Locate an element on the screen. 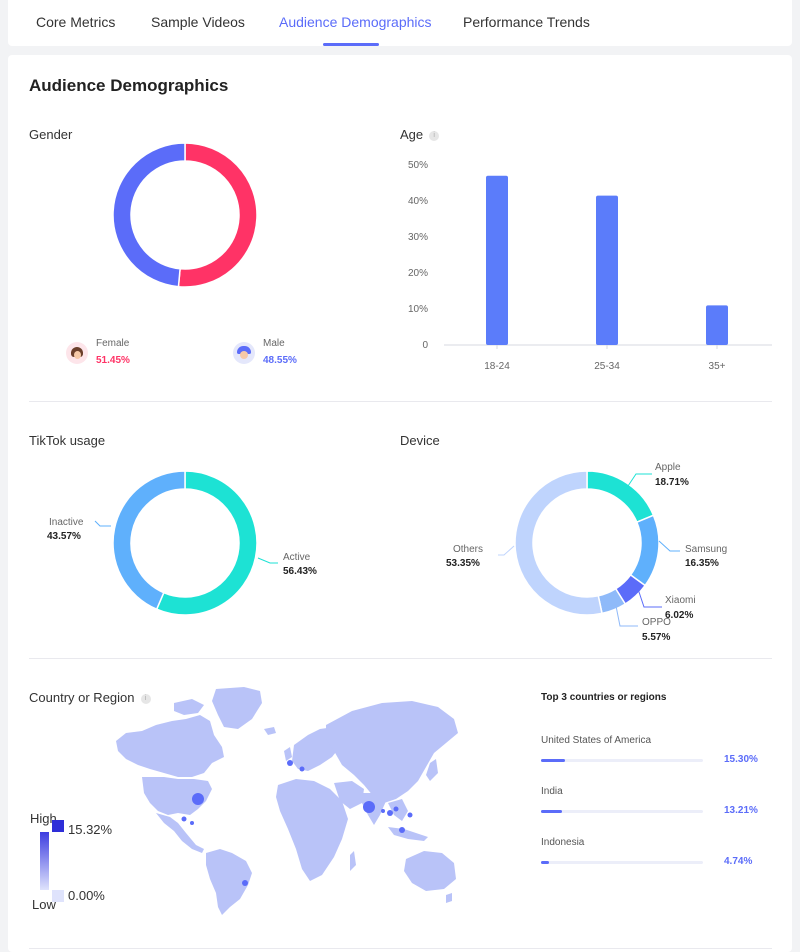 The image size is (800, 952). top3-name: United States of America is located at coordinates (596, 740).